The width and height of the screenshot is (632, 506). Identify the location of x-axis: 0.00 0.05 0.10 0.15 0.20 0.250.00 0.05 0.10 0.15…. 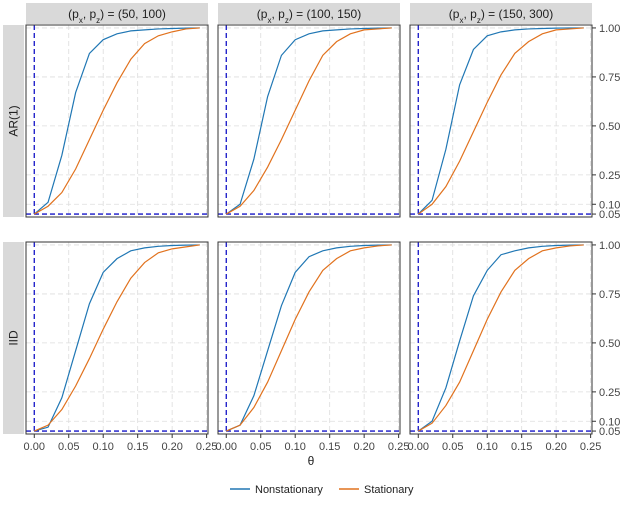
(312, 443).